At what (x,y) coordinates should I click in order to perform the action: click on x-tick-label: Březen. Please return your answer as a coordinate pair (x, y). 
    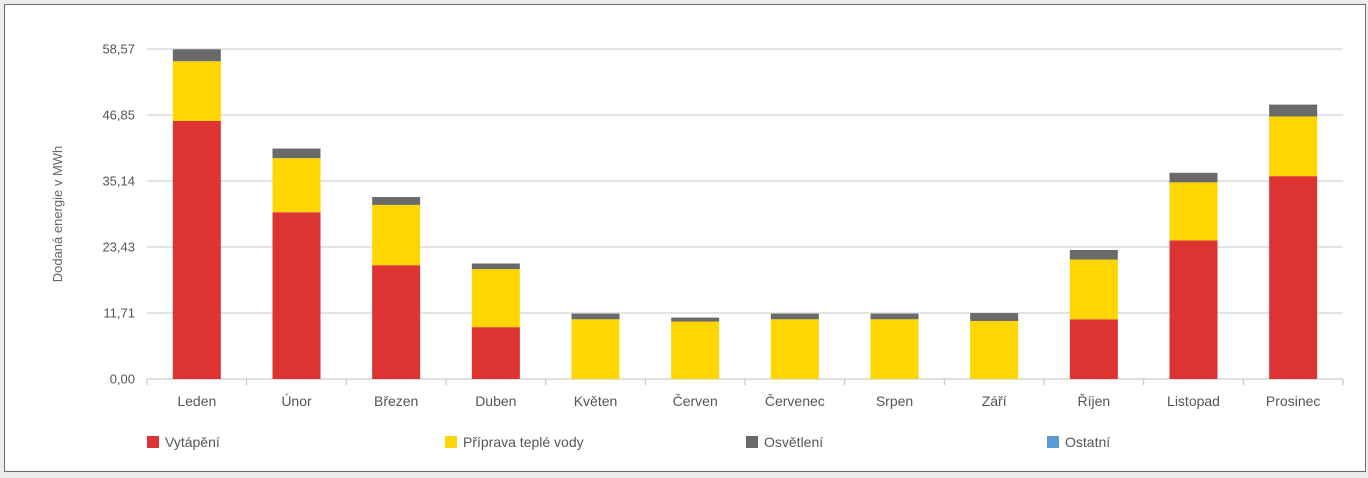
    Looking at the image, I should click on (396, 401).